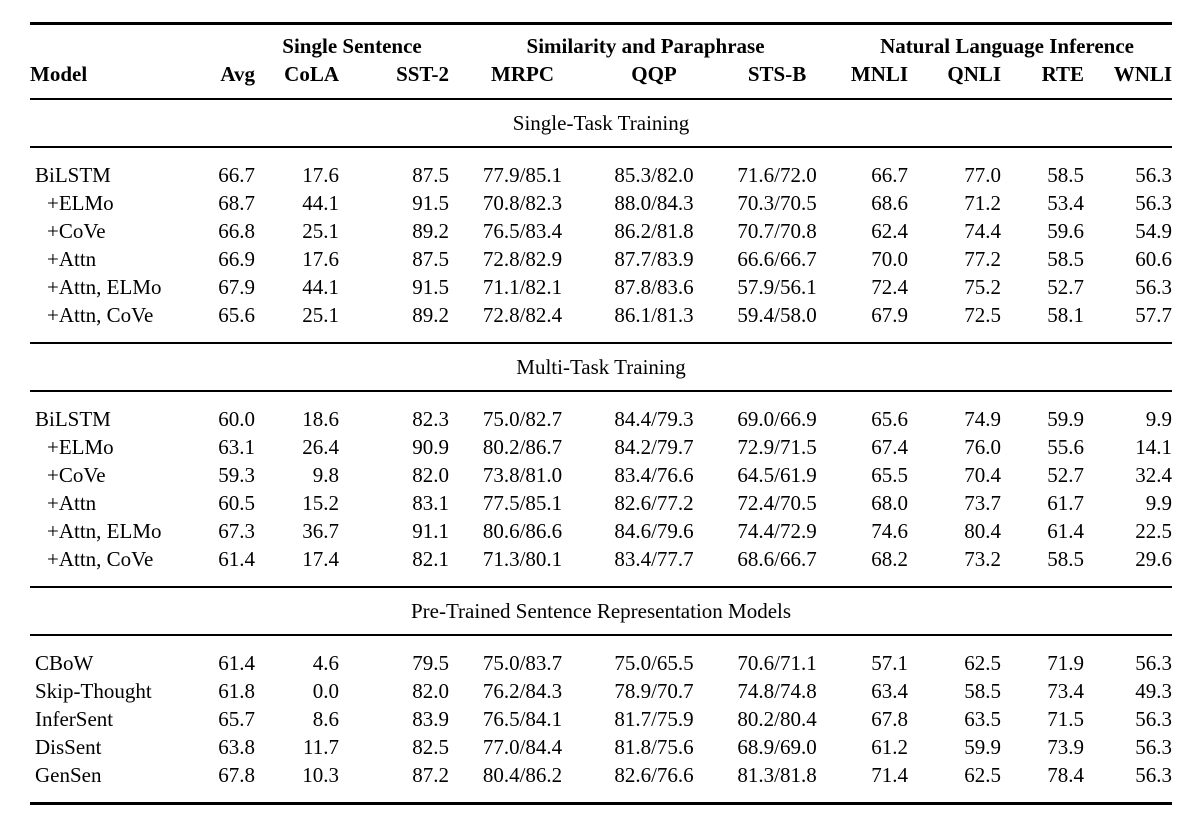  What do you see at coordinates (983, 419) in the screenshot?
I see `metric-value: 74.9` at bounding box center [983, 419].